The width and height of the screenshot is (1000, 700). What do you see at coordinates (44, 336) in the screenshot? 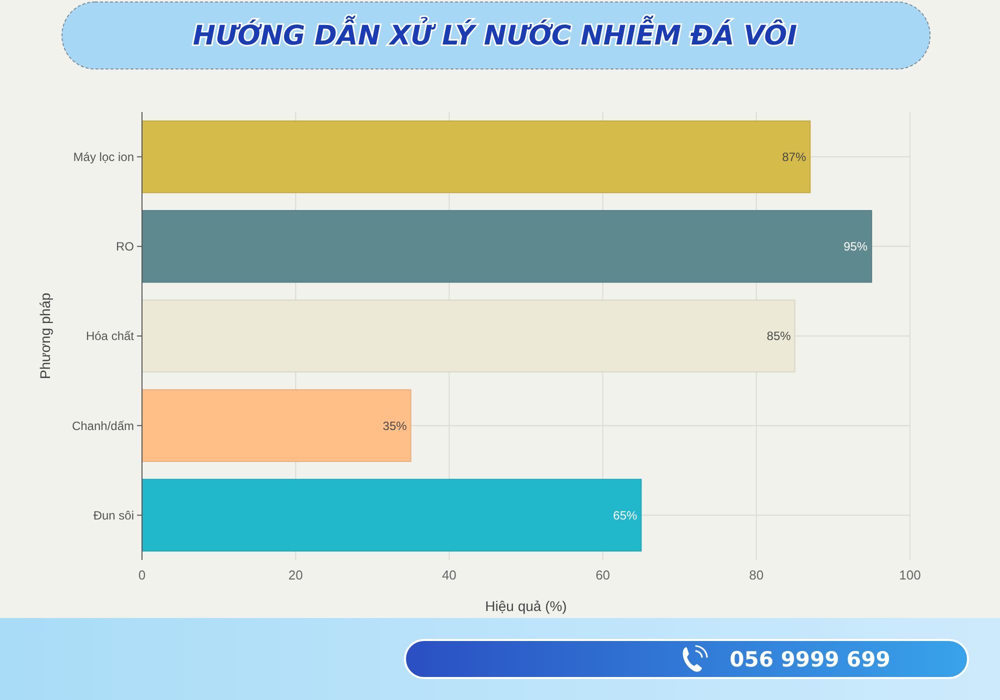
I see `y-axis-title: Phương pháp` at bounding box center [44, 336].